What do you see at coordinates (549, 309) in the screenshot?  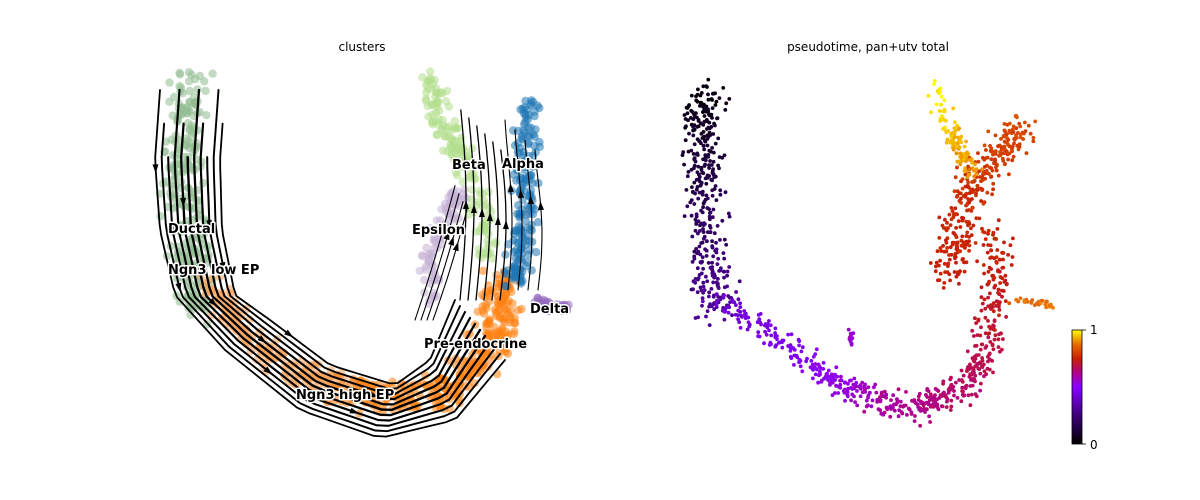 I see `label-delta: Delta` at bounding box center [549, 309].